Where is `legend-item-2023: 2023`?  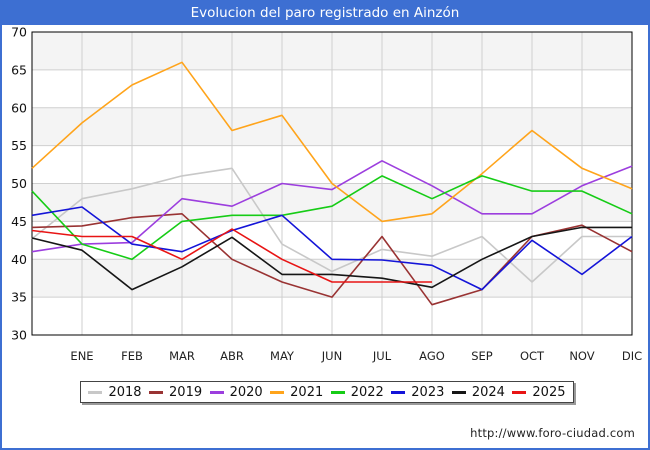
legend-item-2023: 2023 is located at coordinates (417, 392).